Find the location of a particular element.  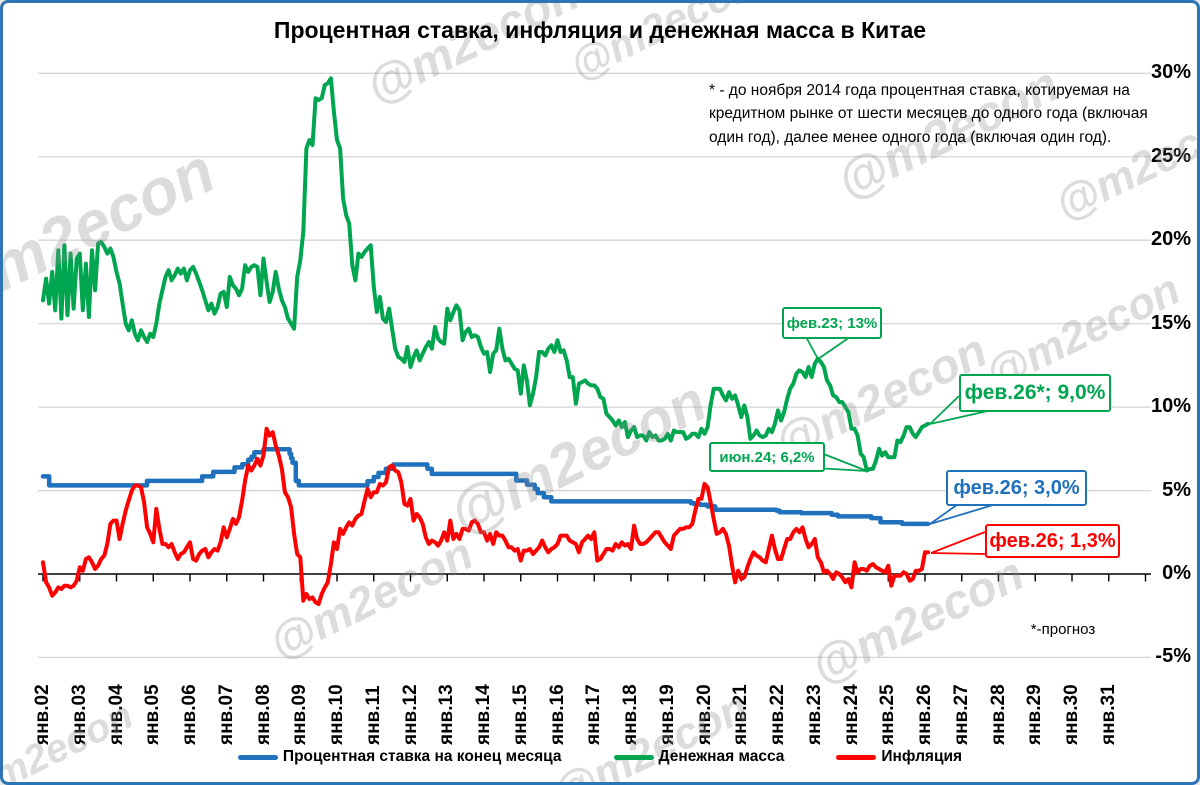

legend-item-rate: Процентная ставка на конец месяца is located at coordinates (399, 757).